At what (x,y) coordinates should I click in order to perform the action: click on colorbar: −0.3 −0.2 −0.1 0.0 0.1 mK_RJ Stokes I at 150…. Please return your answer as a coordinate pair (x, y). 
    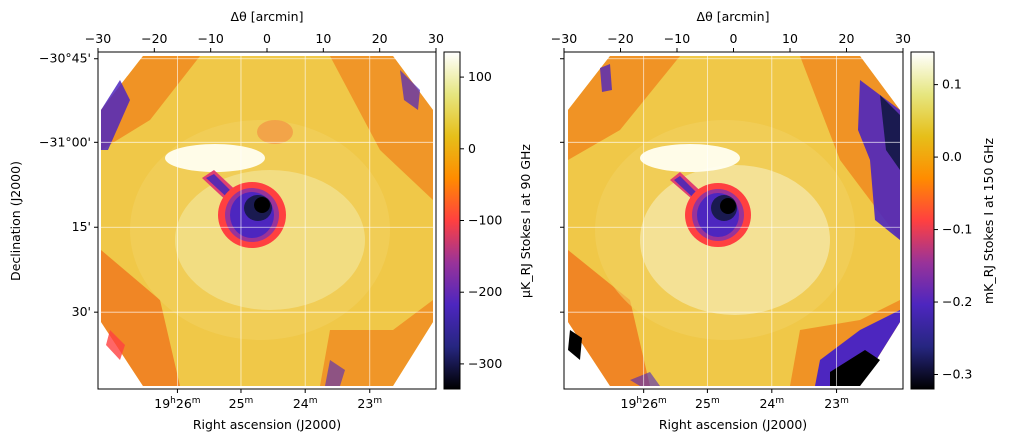
    Looking at the image, I should click on (953, 220).